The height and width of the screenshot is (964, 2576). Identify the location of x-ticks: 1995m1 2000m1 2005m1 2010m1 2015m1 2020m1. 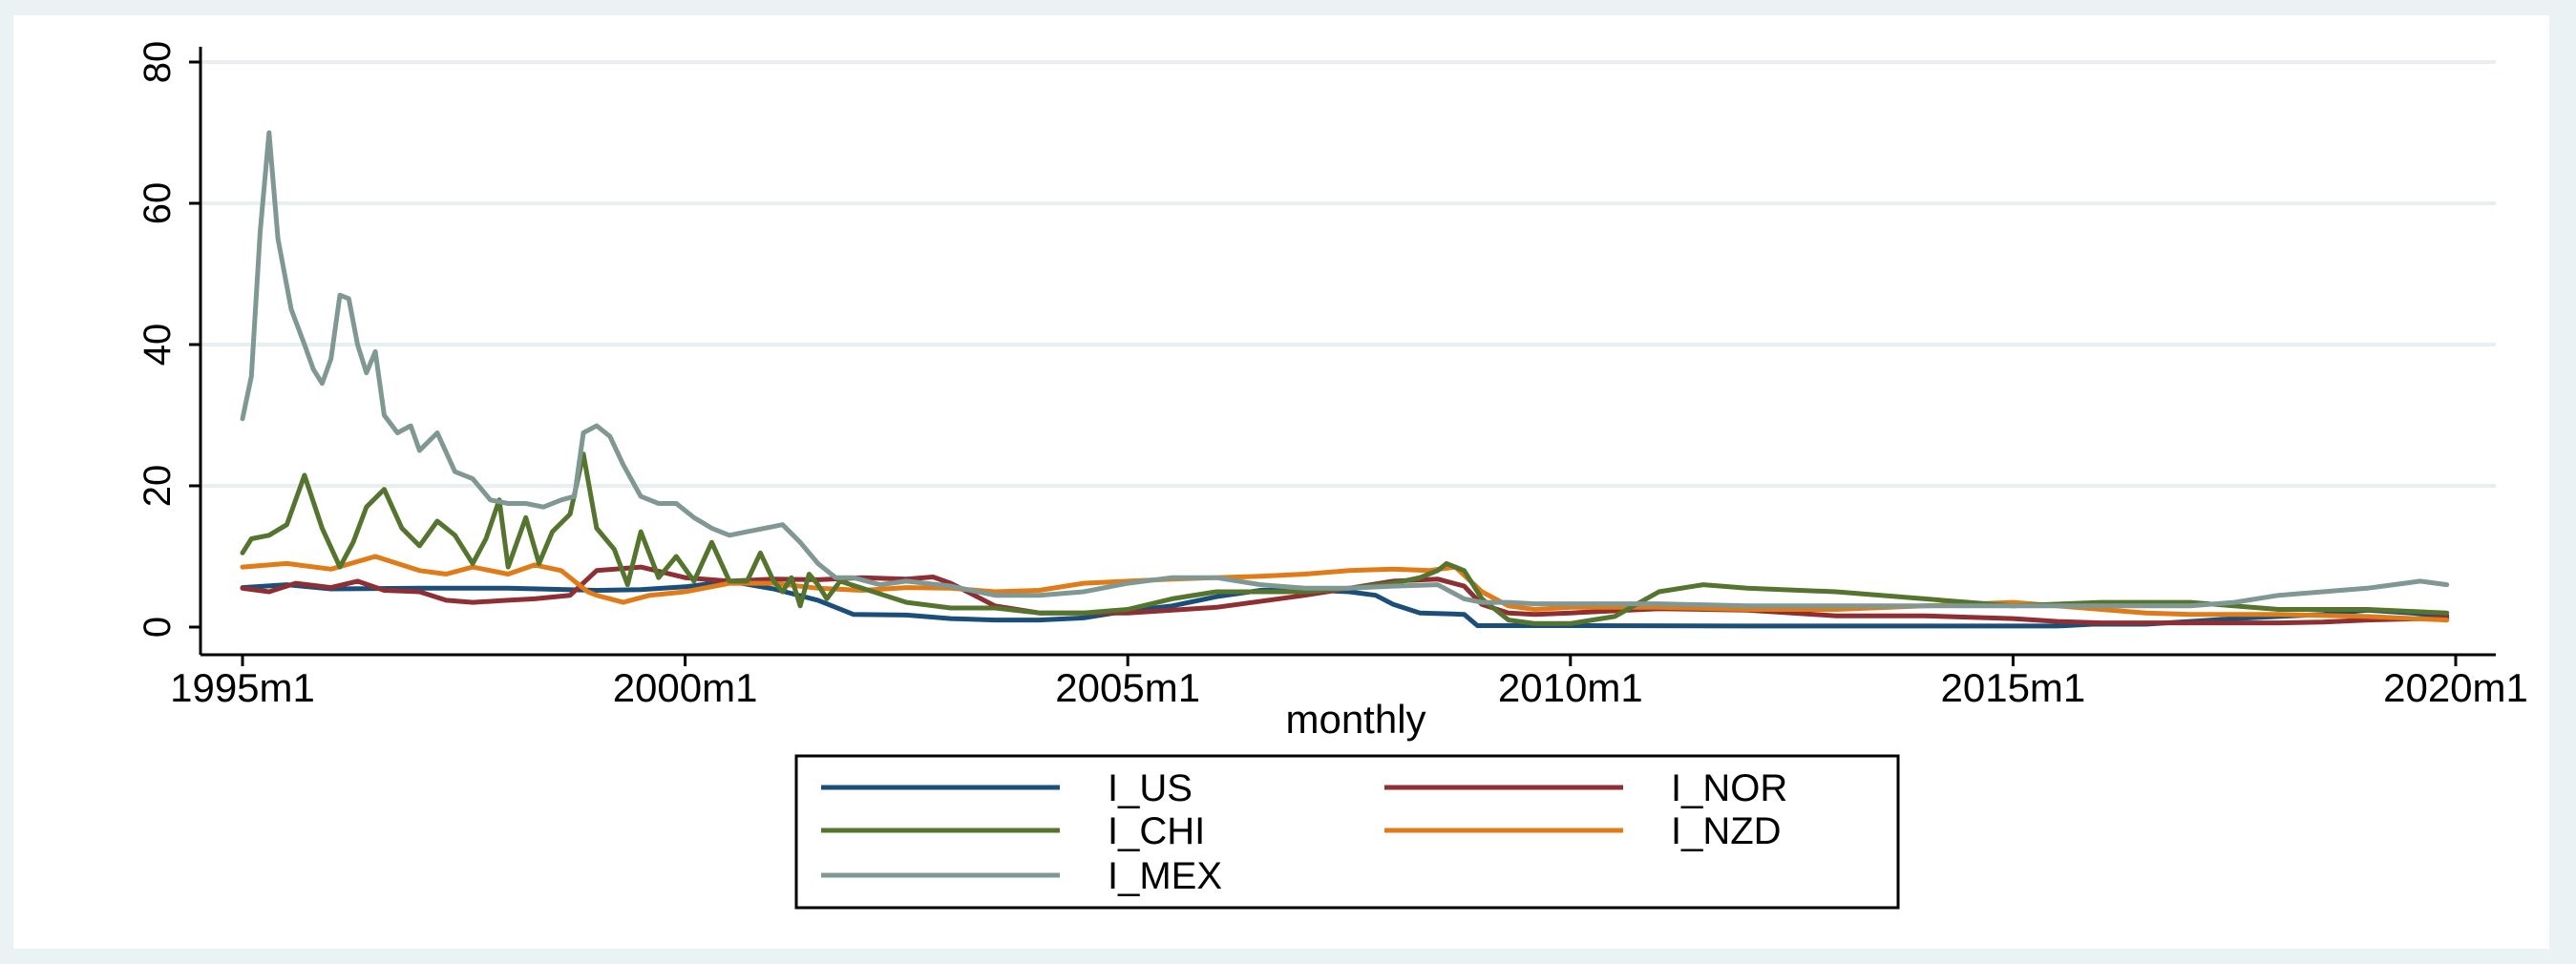
(1349, 682).